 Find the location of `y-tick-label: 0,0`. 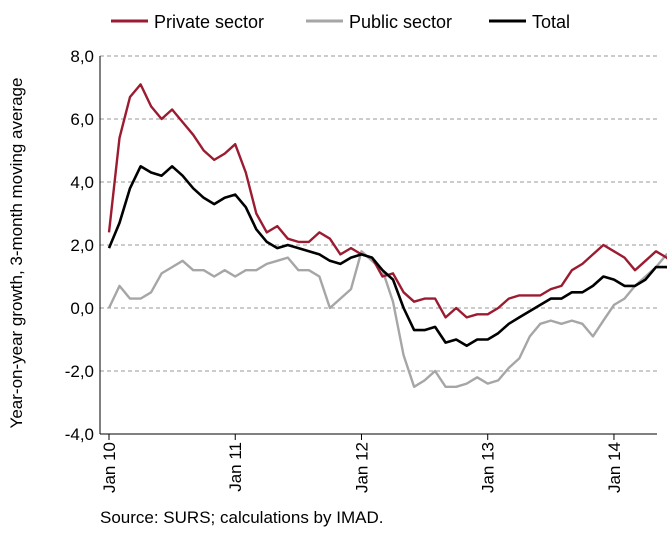

y-tick-label: 0,0 is located at coordinates (82, 308).